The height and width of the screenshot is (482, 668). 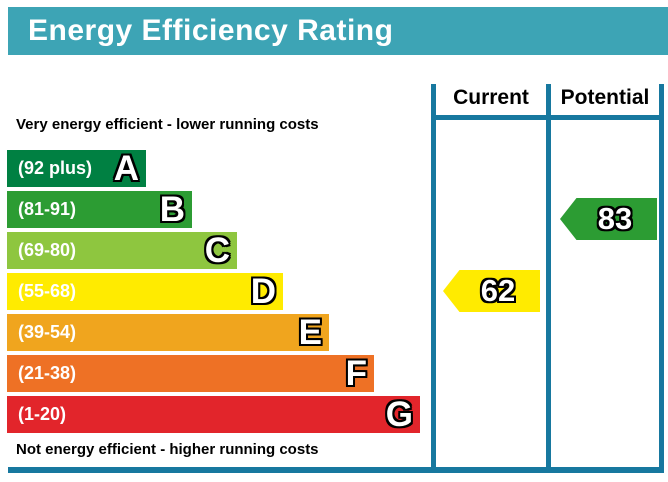 I want to click on table-border-left, so click(x=433, y=278).